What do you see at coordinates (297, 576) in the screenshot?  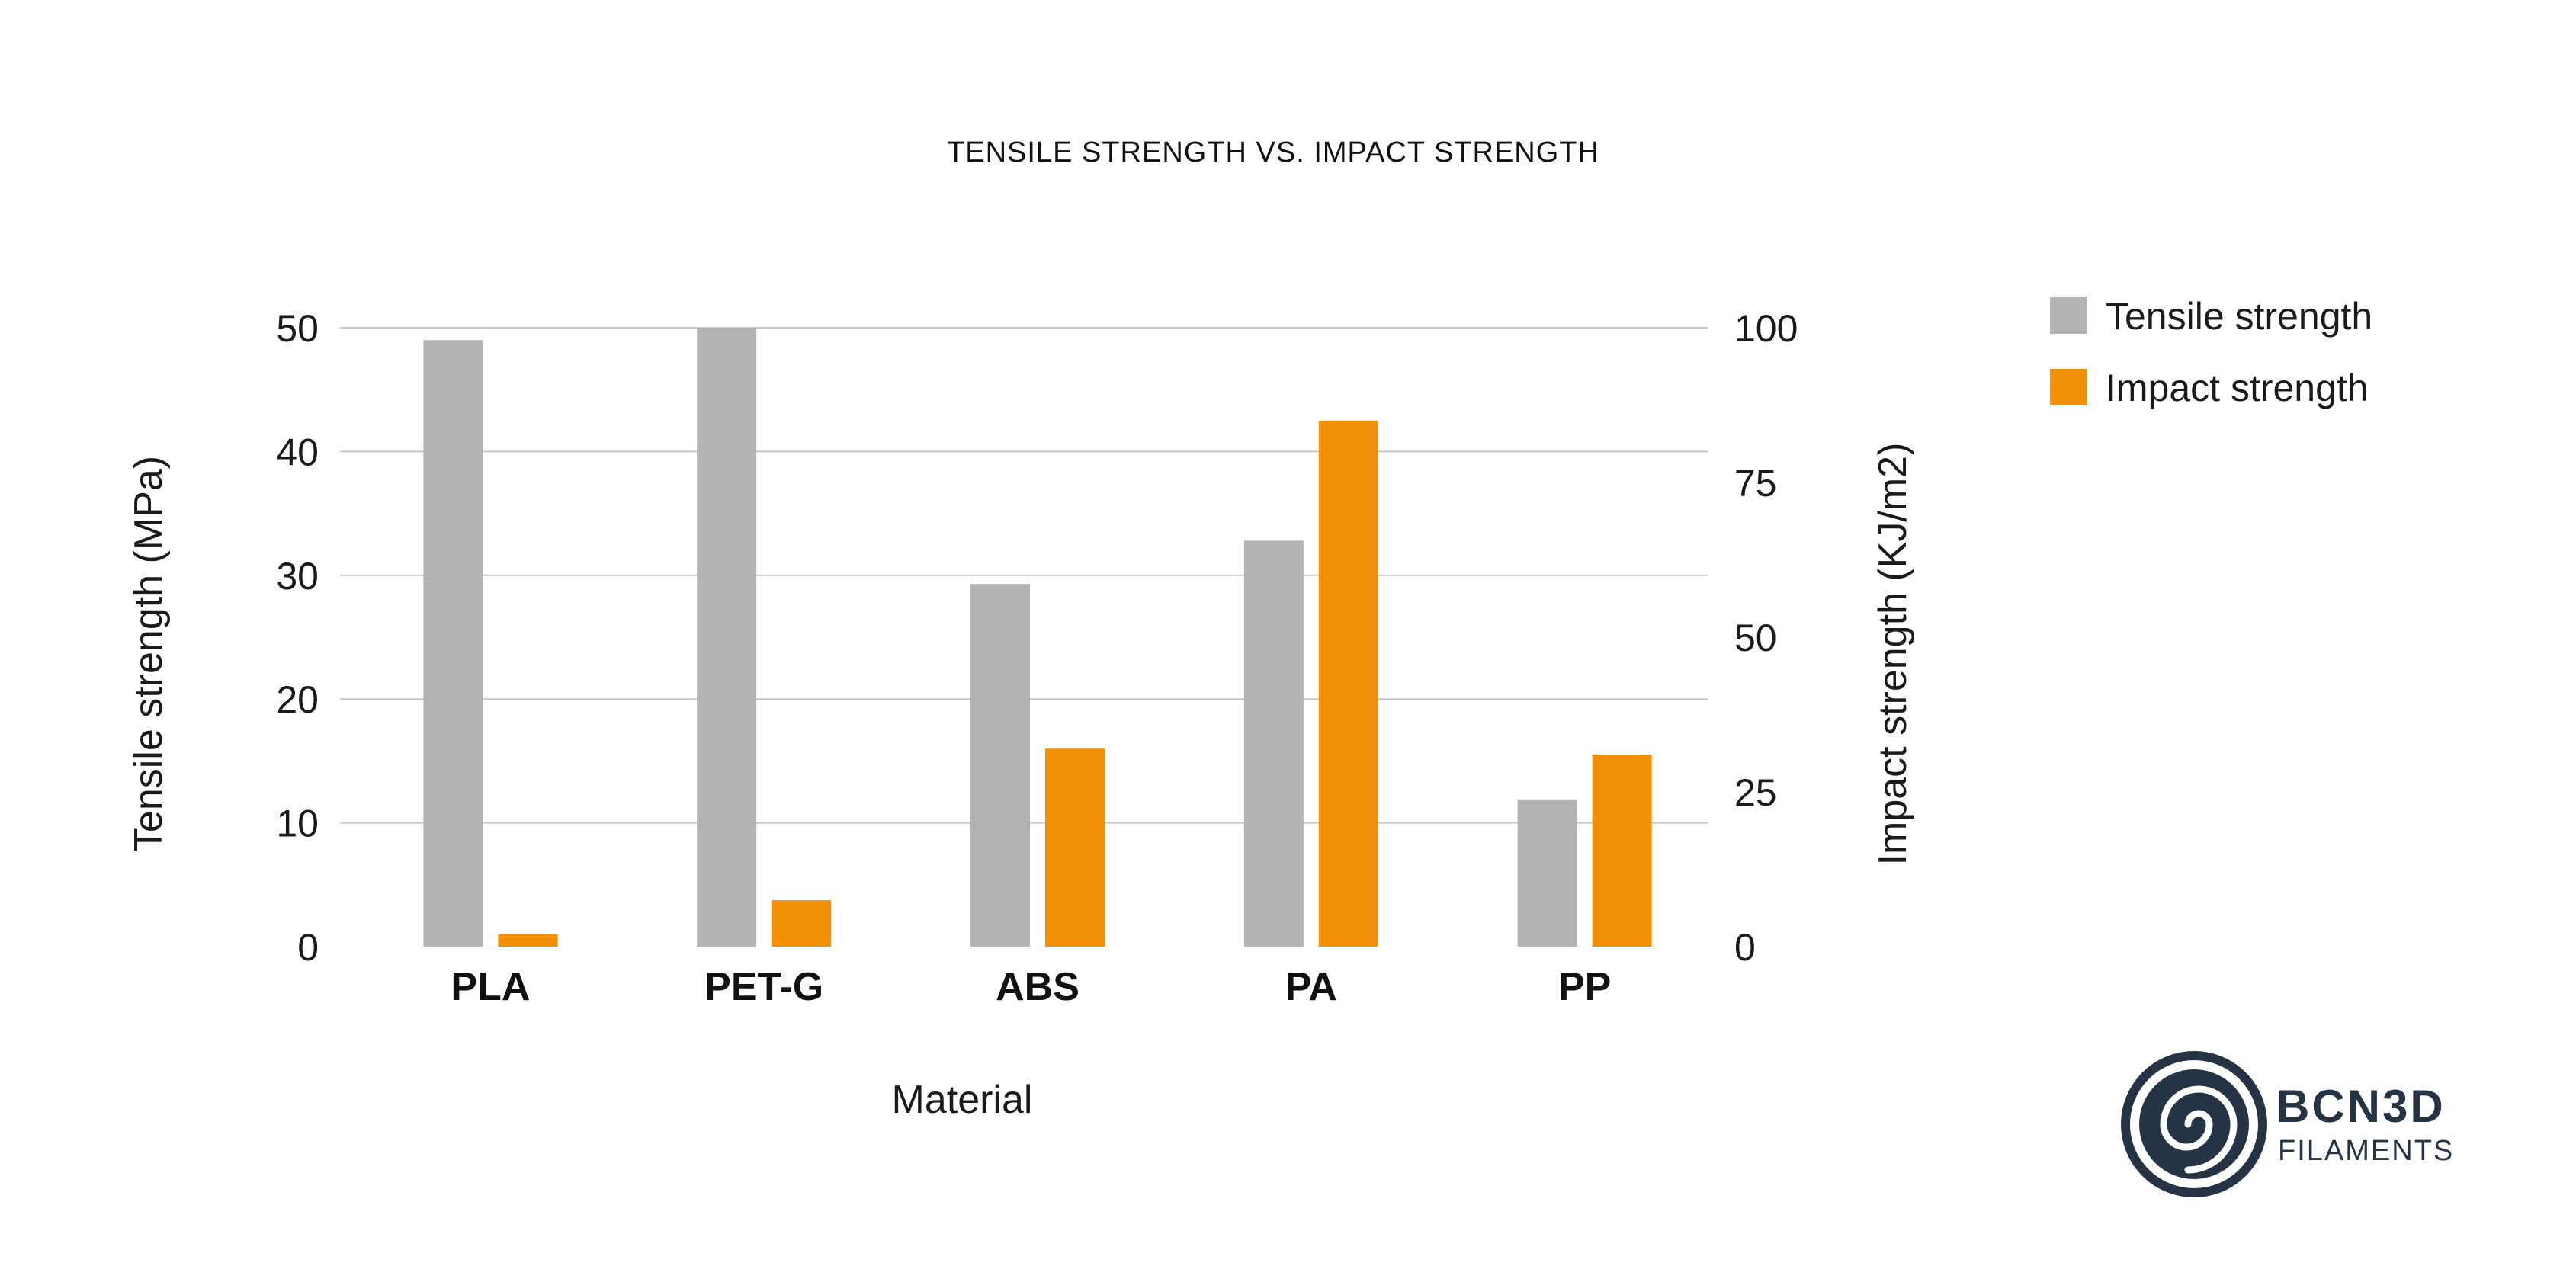 I see `y-tick-label: 30` at bounding box center [297, 576].